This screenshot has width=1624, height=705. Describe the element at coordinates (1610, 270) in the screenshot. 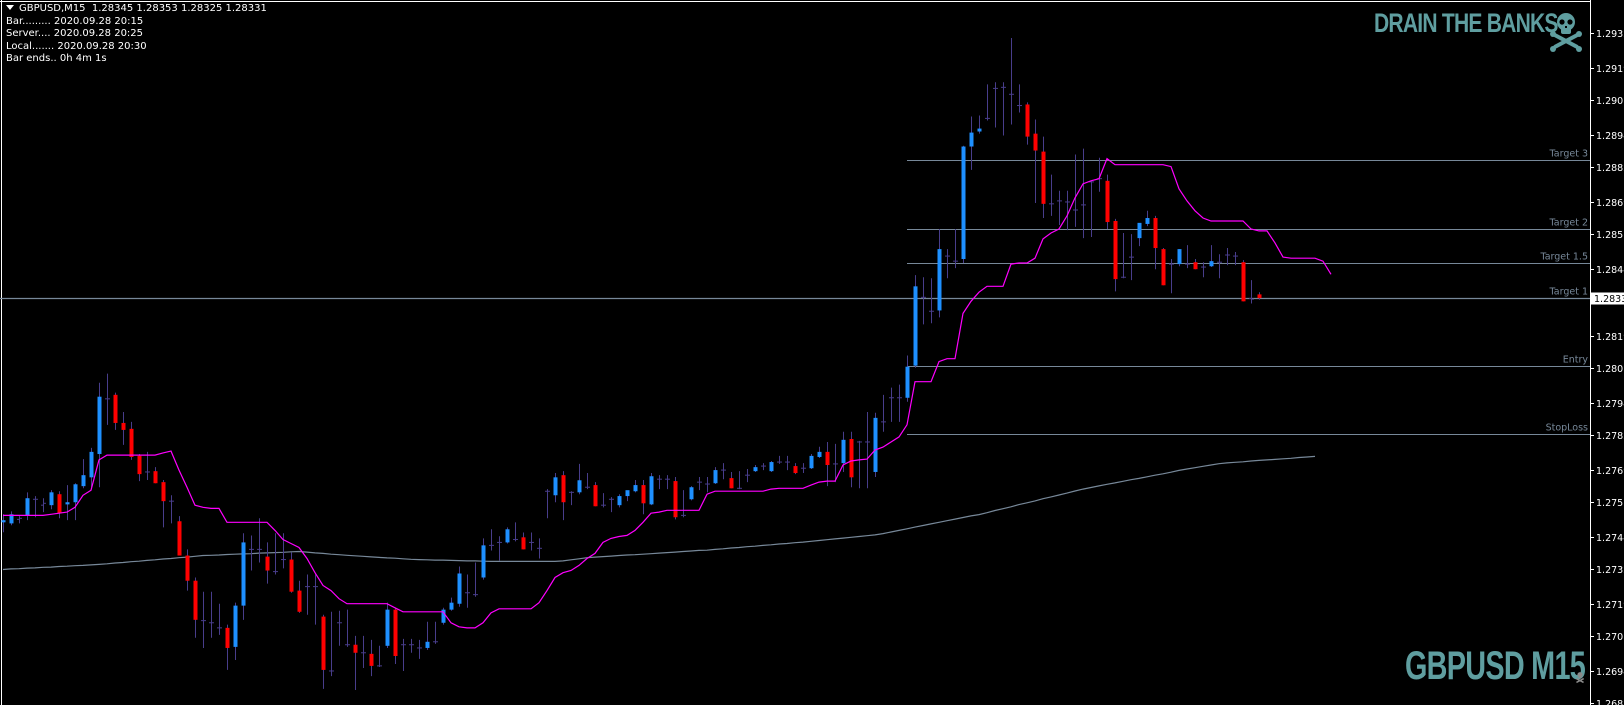

I see `axis-tick-label: 1.2844` at that location.